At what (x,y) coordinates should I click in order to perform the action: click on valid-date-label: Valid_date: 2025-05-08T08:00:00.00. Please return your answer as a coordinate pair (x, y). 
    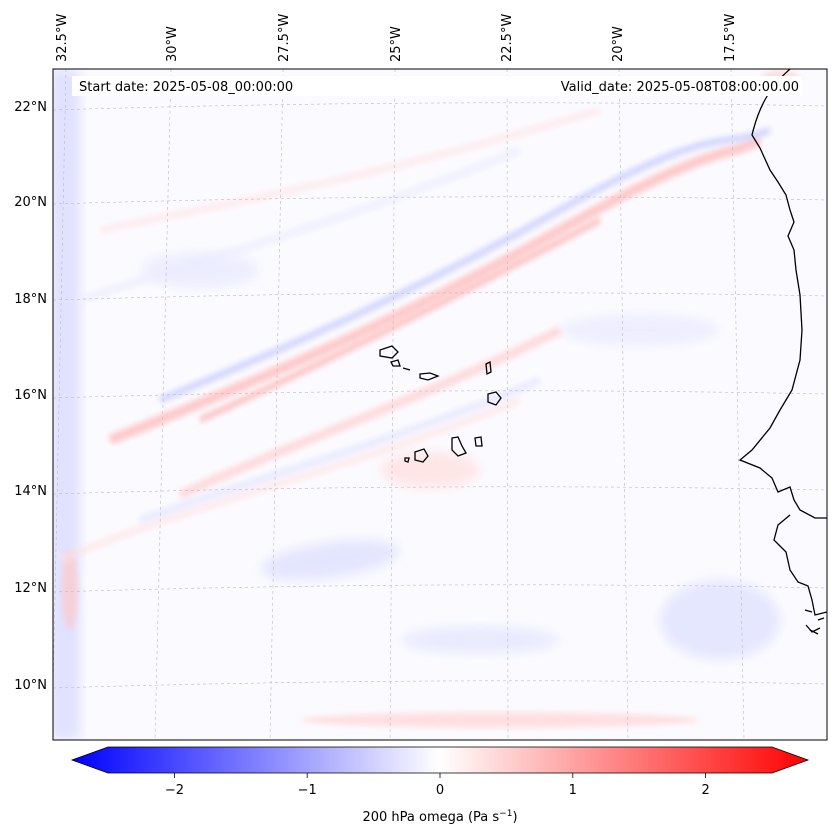
    Looking at the image, I should click on (680, 87).